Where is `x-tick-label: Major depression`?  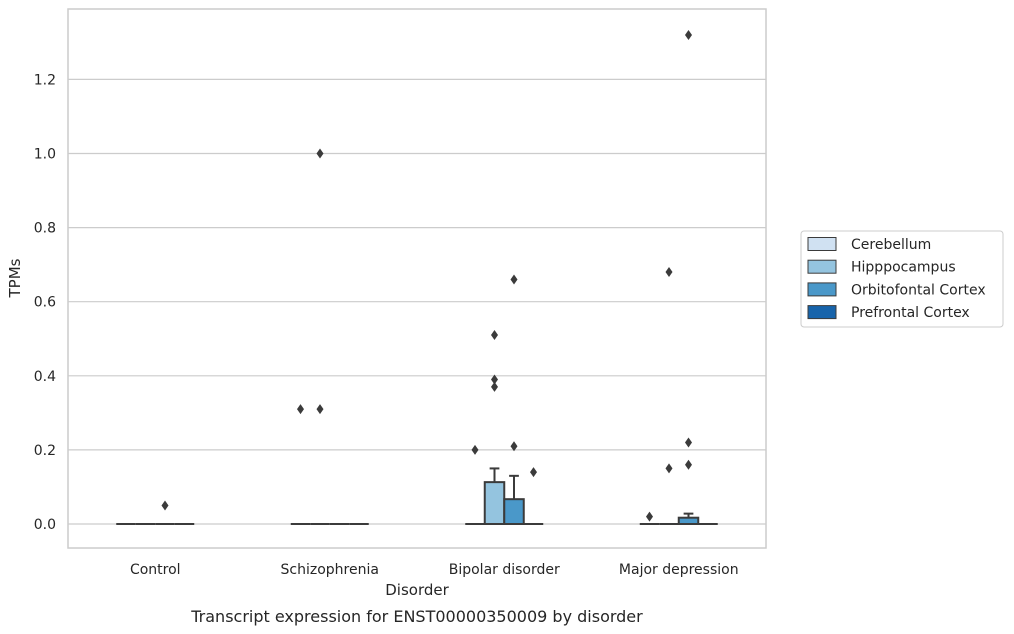
x-tick-label: Major depression is located at coordinates (679, 570).